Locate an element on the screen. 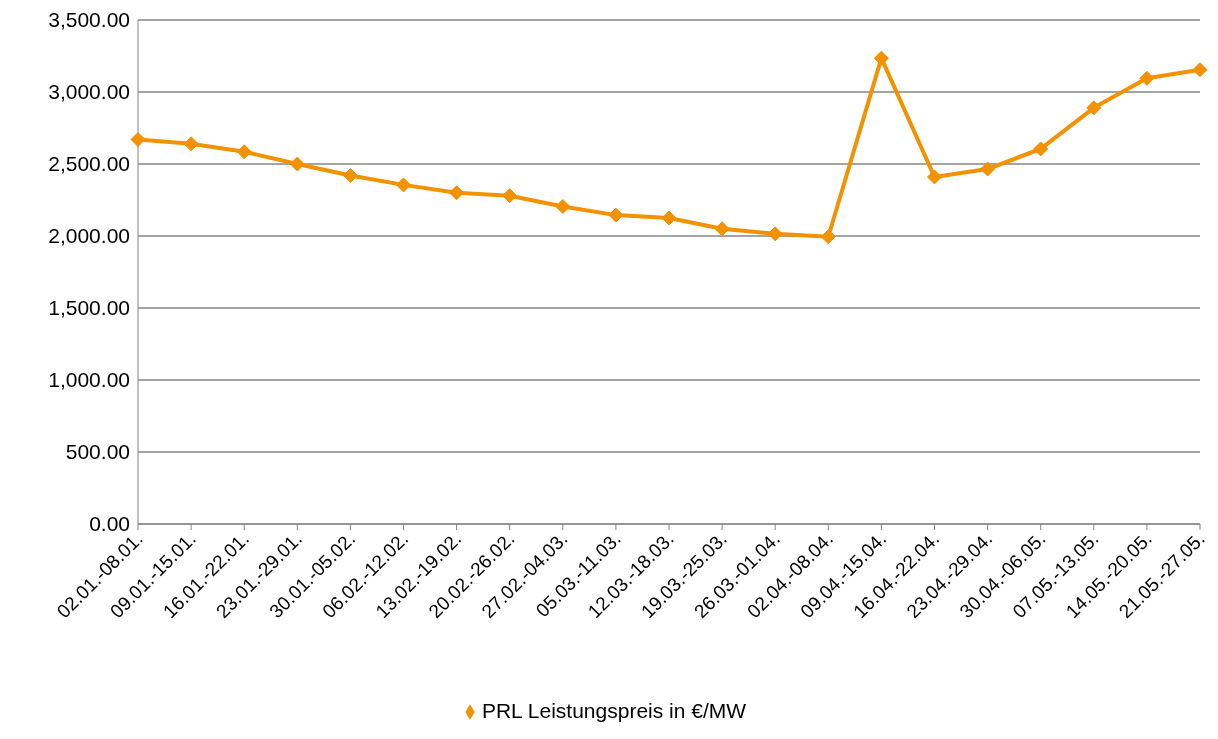 Image resolution: width=1218 pixels, height=739 pixels. y-tick-label: 3,000.00 is located at coordinates (89, 92).